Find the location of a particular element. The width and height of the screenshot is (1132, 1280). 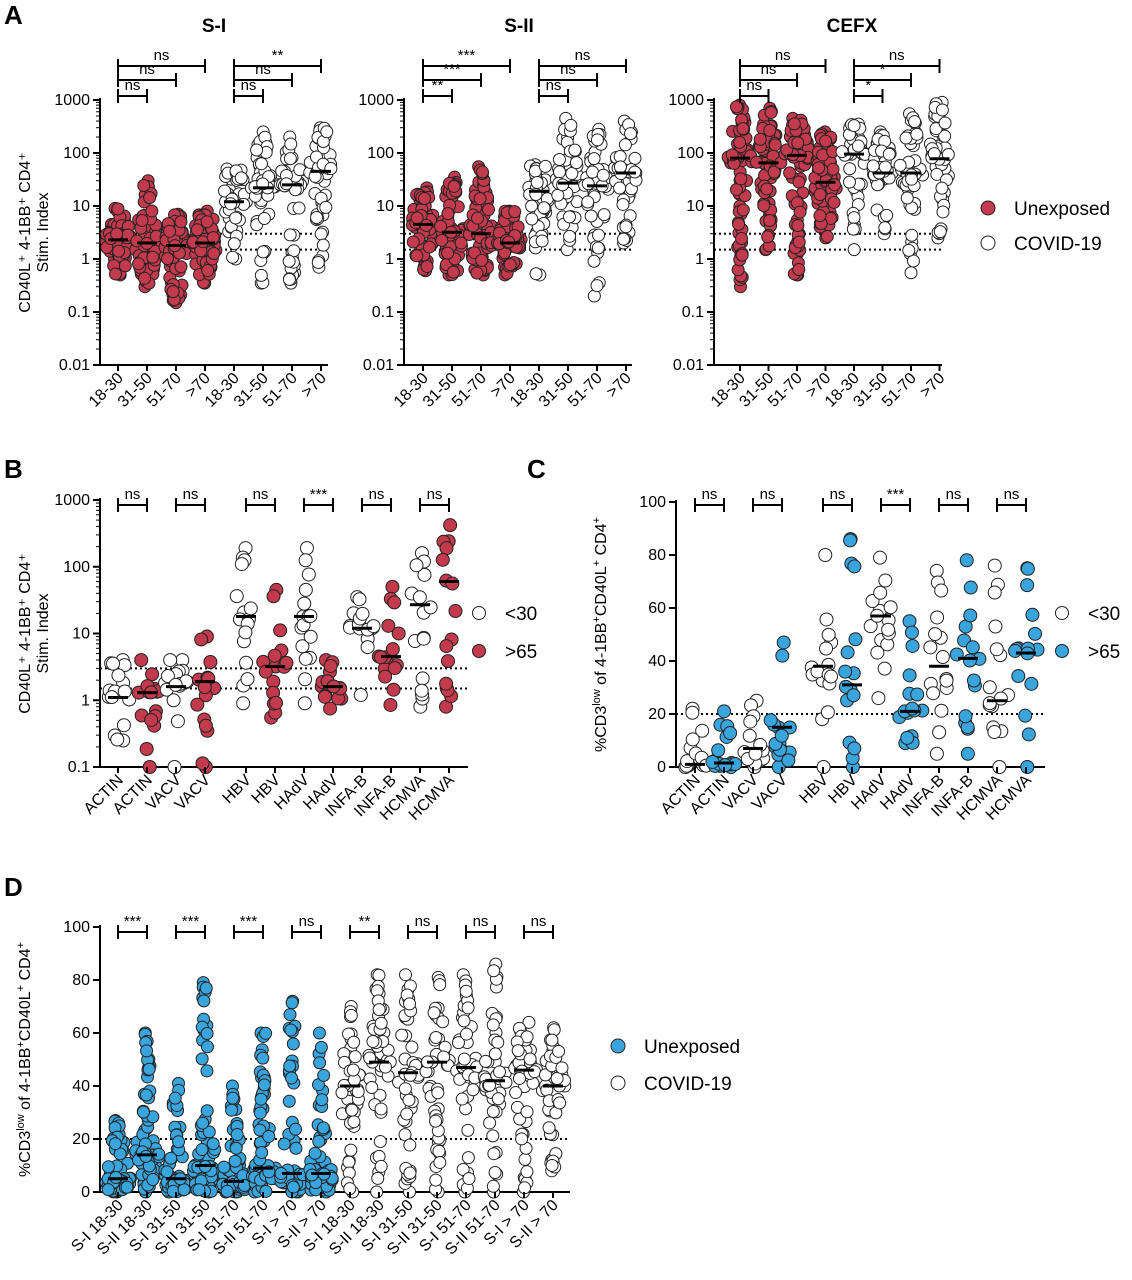

legend-label: >65 is located at coordinates (1104, 652).